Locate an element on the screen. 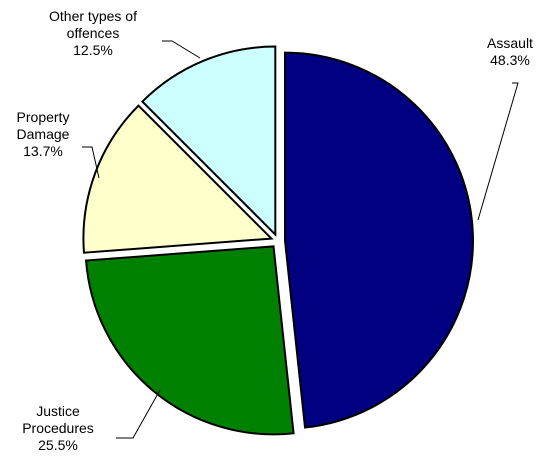  slice-label-line: 25.5% is located at coordinates (58, 445).